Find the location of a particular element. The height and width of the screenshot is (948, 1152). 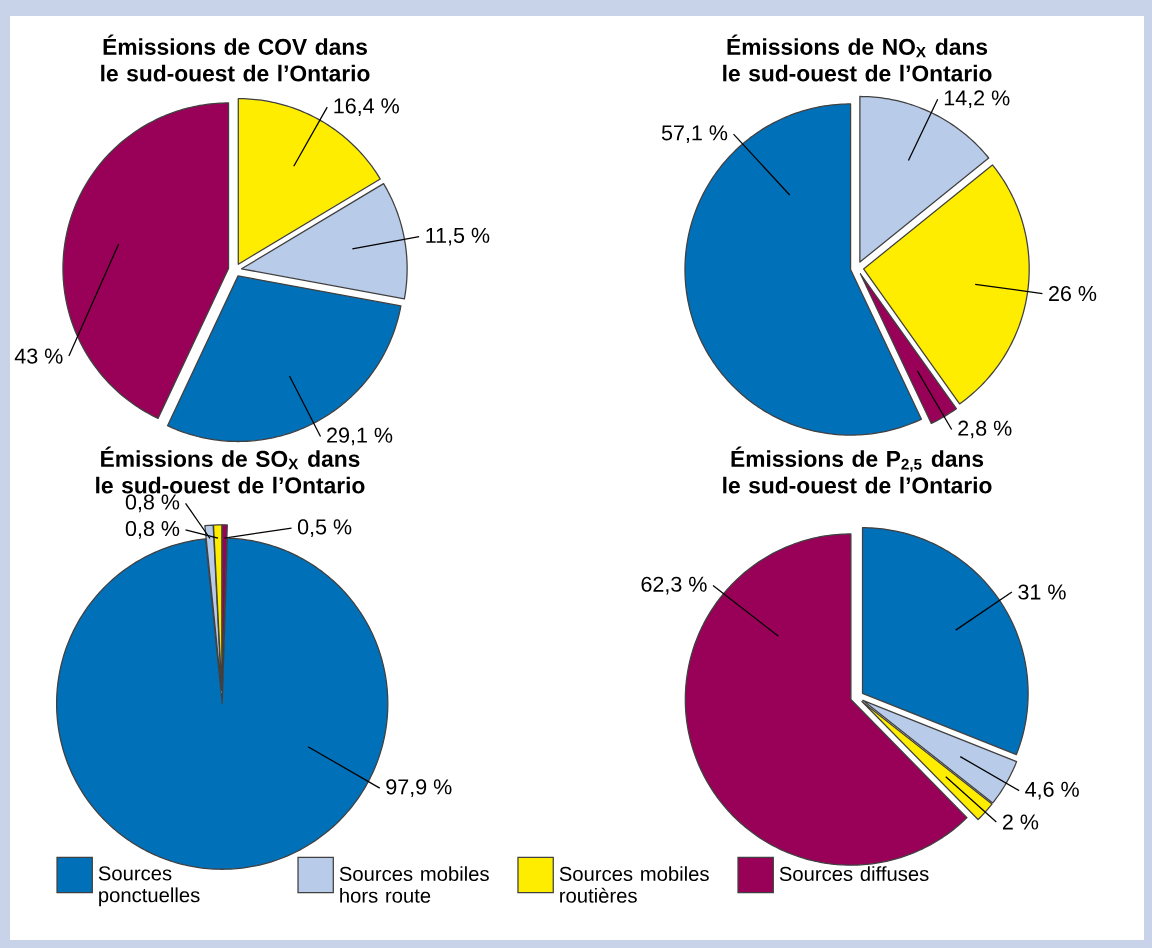

data-label: 29,1 % is located at coordinates (360, 436).